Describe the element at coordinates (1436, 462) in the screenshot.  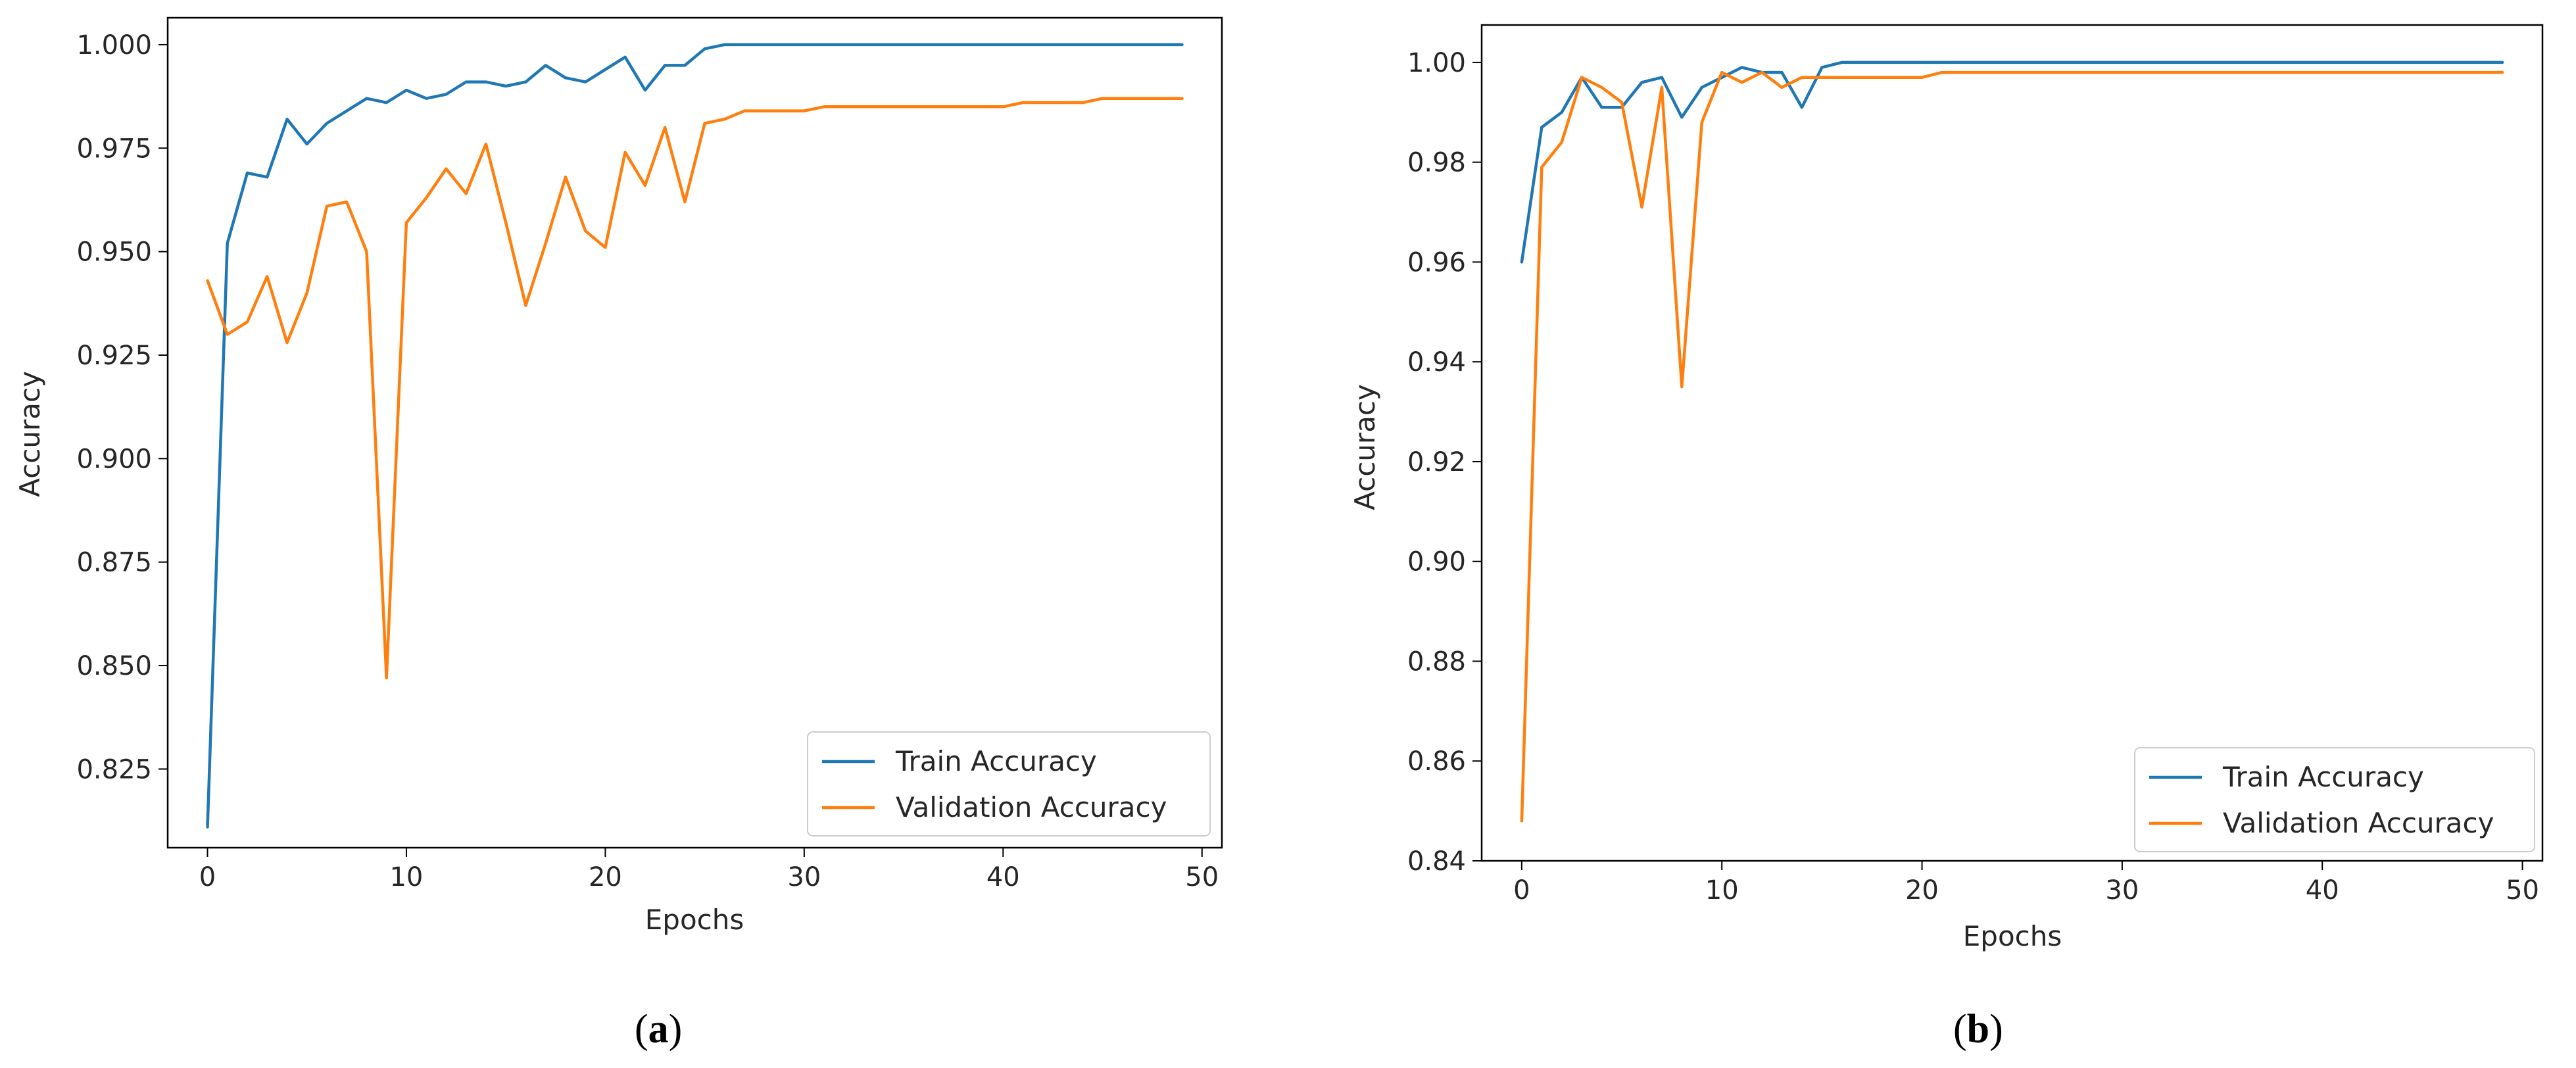
I see `y-tick-label: 0.92` at that location.